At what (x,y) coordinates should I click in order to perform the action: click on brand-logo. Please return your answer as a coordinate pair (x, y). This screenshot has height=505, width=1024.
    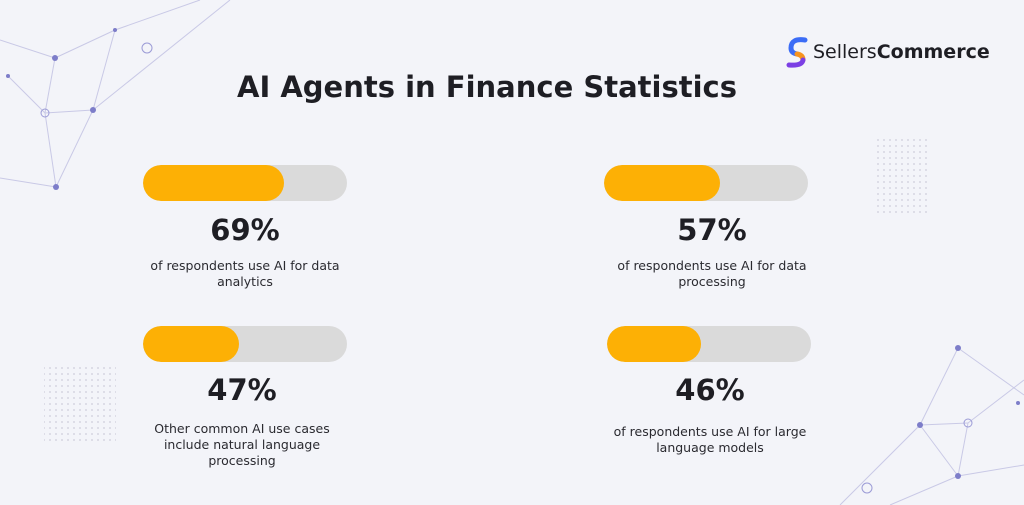
    Looking at the image, I should click on (797, 52).